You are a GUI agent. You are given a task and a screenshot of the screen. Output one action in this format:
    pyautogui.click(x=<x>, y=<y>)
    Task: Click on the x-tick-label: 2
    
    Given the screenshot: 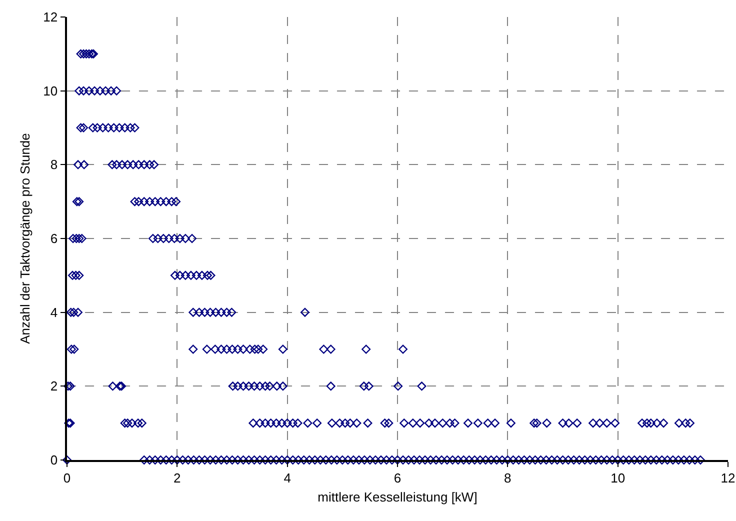 What is the action you would take?
    pyautogui.click(x=177, y=478)
    